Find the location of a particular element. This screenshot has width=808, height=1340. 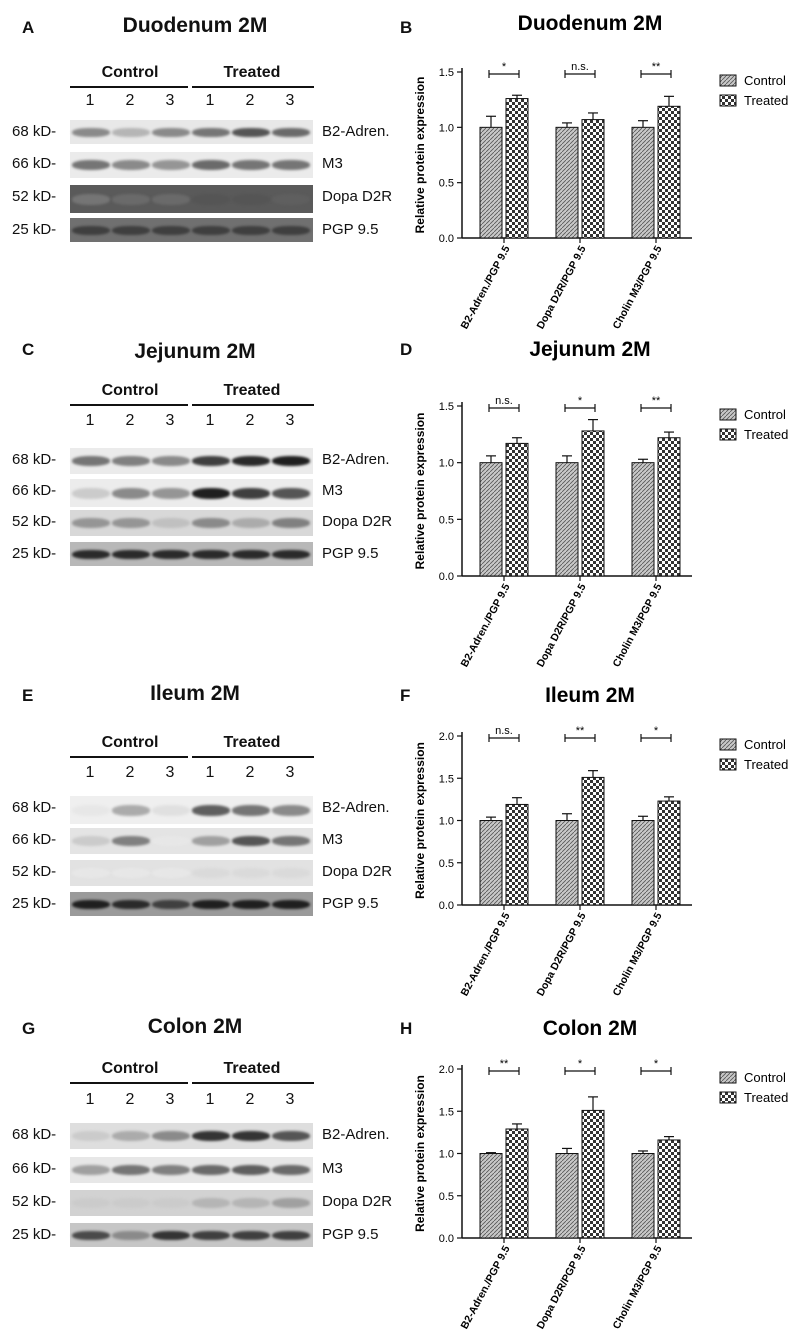

y-tick-label: 1.0 is located at coordinates (446, 464).